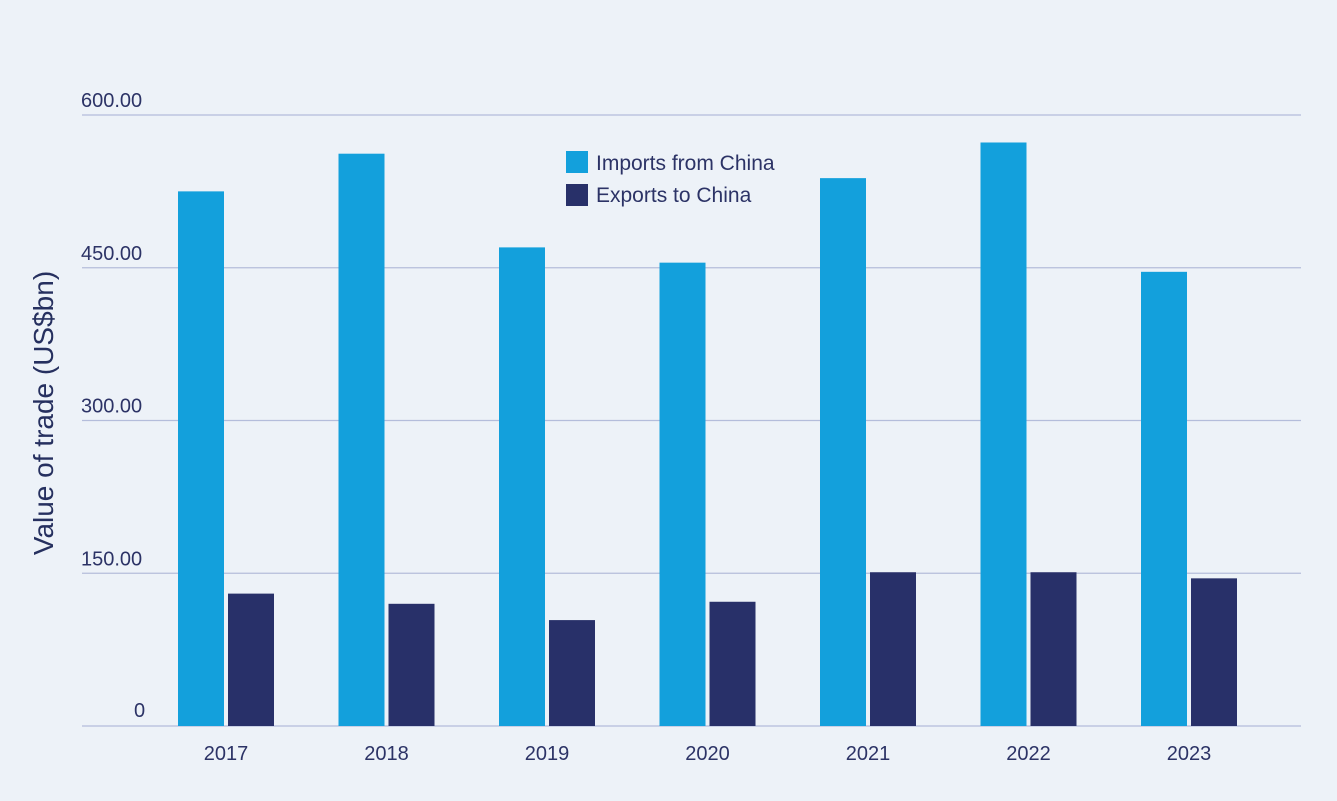 The height and width of the screenshot is (801, 1337). What do you see at coordinates (111, 559) in the screenshot?
I see `y-tick-label-150: 150.00` at bounding box center [111, 559].